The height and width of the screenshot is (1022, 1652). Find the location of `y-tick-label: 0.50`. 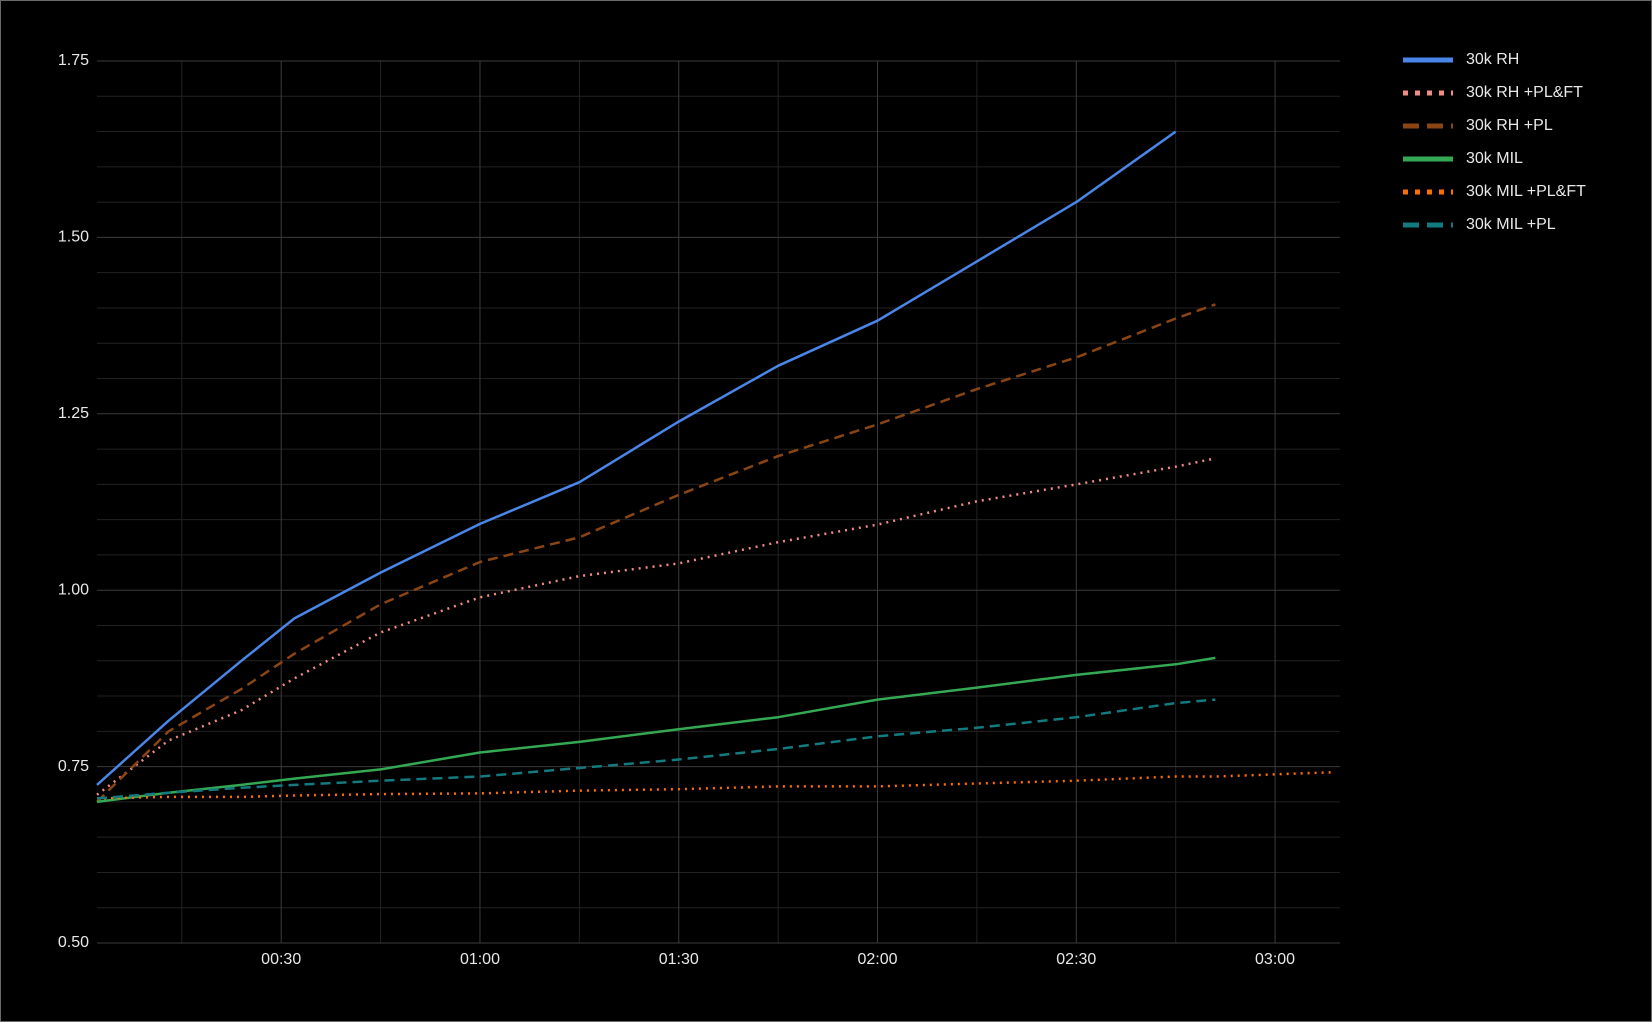

y-tick-label: 0.50 is located at coordinates (73, 942).